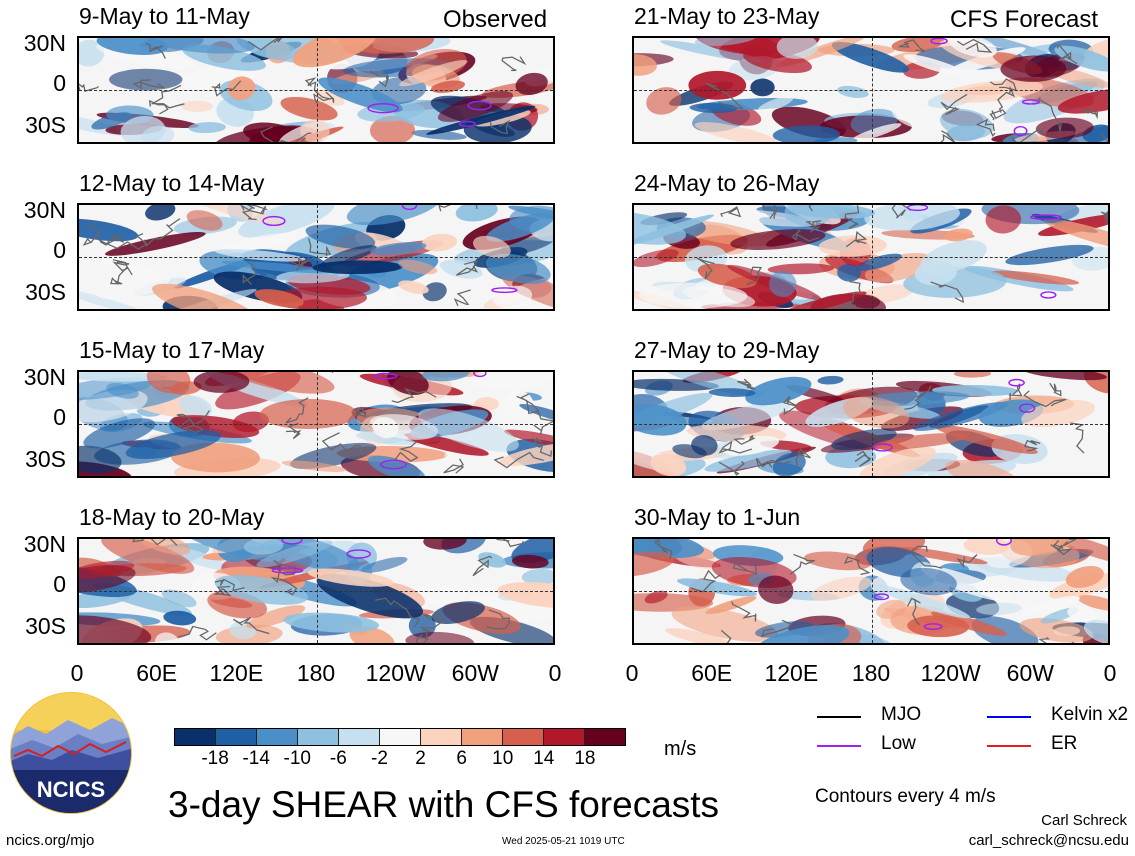 This screenshot has height=856, width=1135. Describe the element at coordinates (50, 840) in the screenshot. I see `site-link: ncics.org/mjo` at that location.